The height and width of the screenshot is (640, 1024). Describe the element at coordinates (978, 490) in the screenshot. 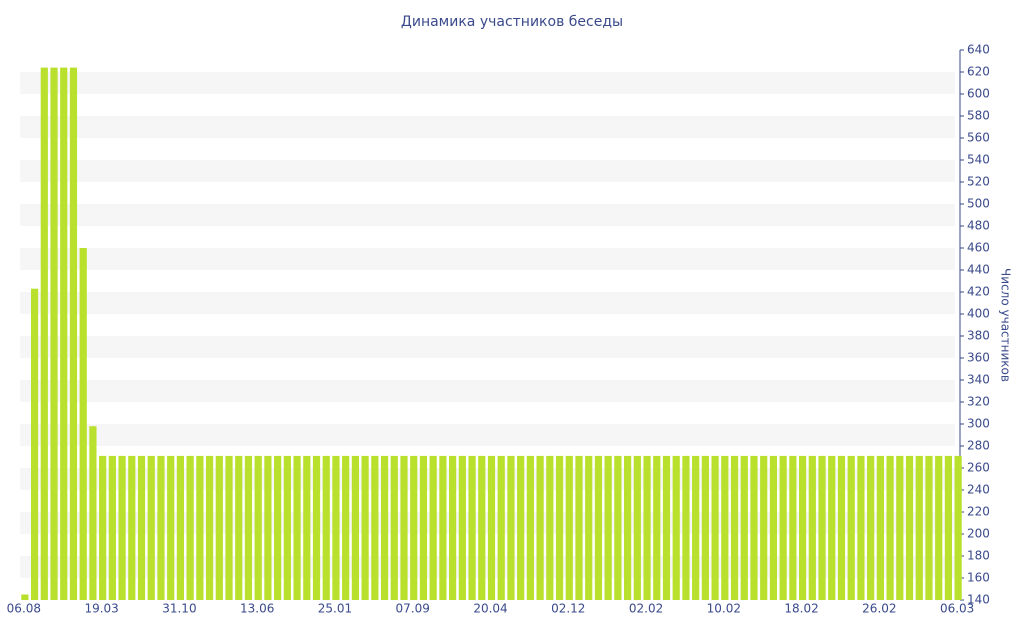

I see `y-tick-label: 240` at that location.